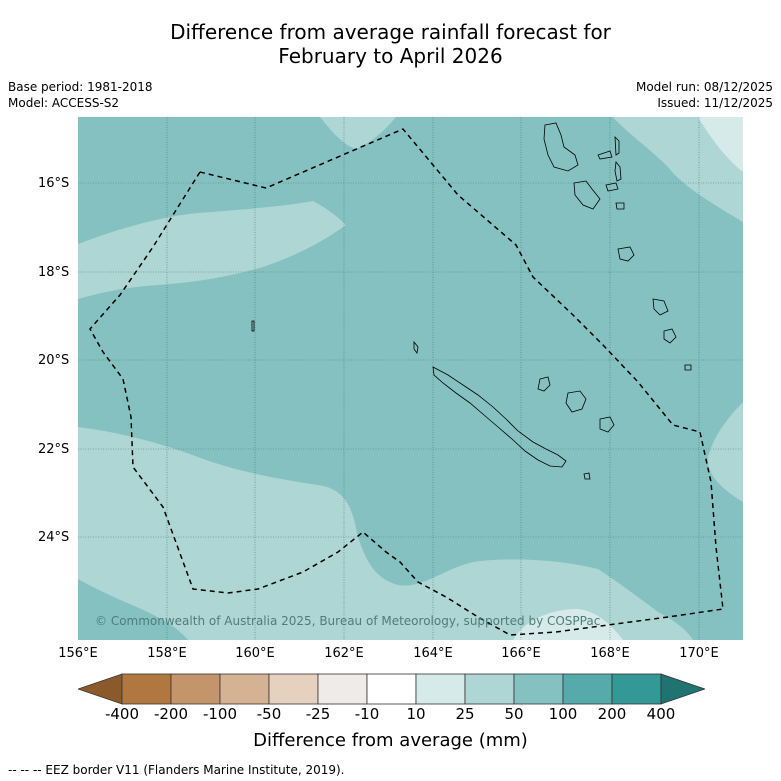  What do you see at coordinates (54, 449) in the screenshot?
I see `lat-label-22s: 22°S` at bounding box center [54, 449].